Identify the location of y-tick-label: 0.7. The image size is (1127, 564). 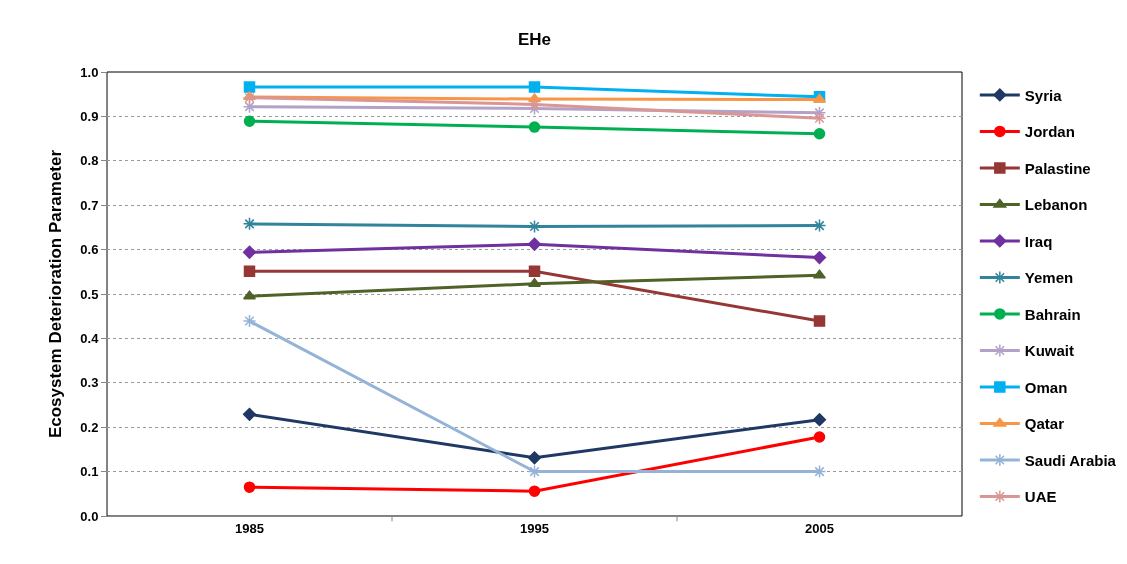
(89, 205).